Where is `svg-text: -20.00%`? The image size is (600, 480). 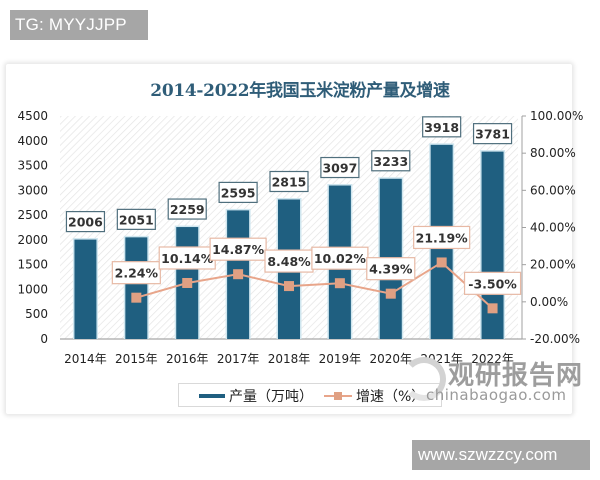 svg-text: -20.00% is located at coordinates (555, 339).